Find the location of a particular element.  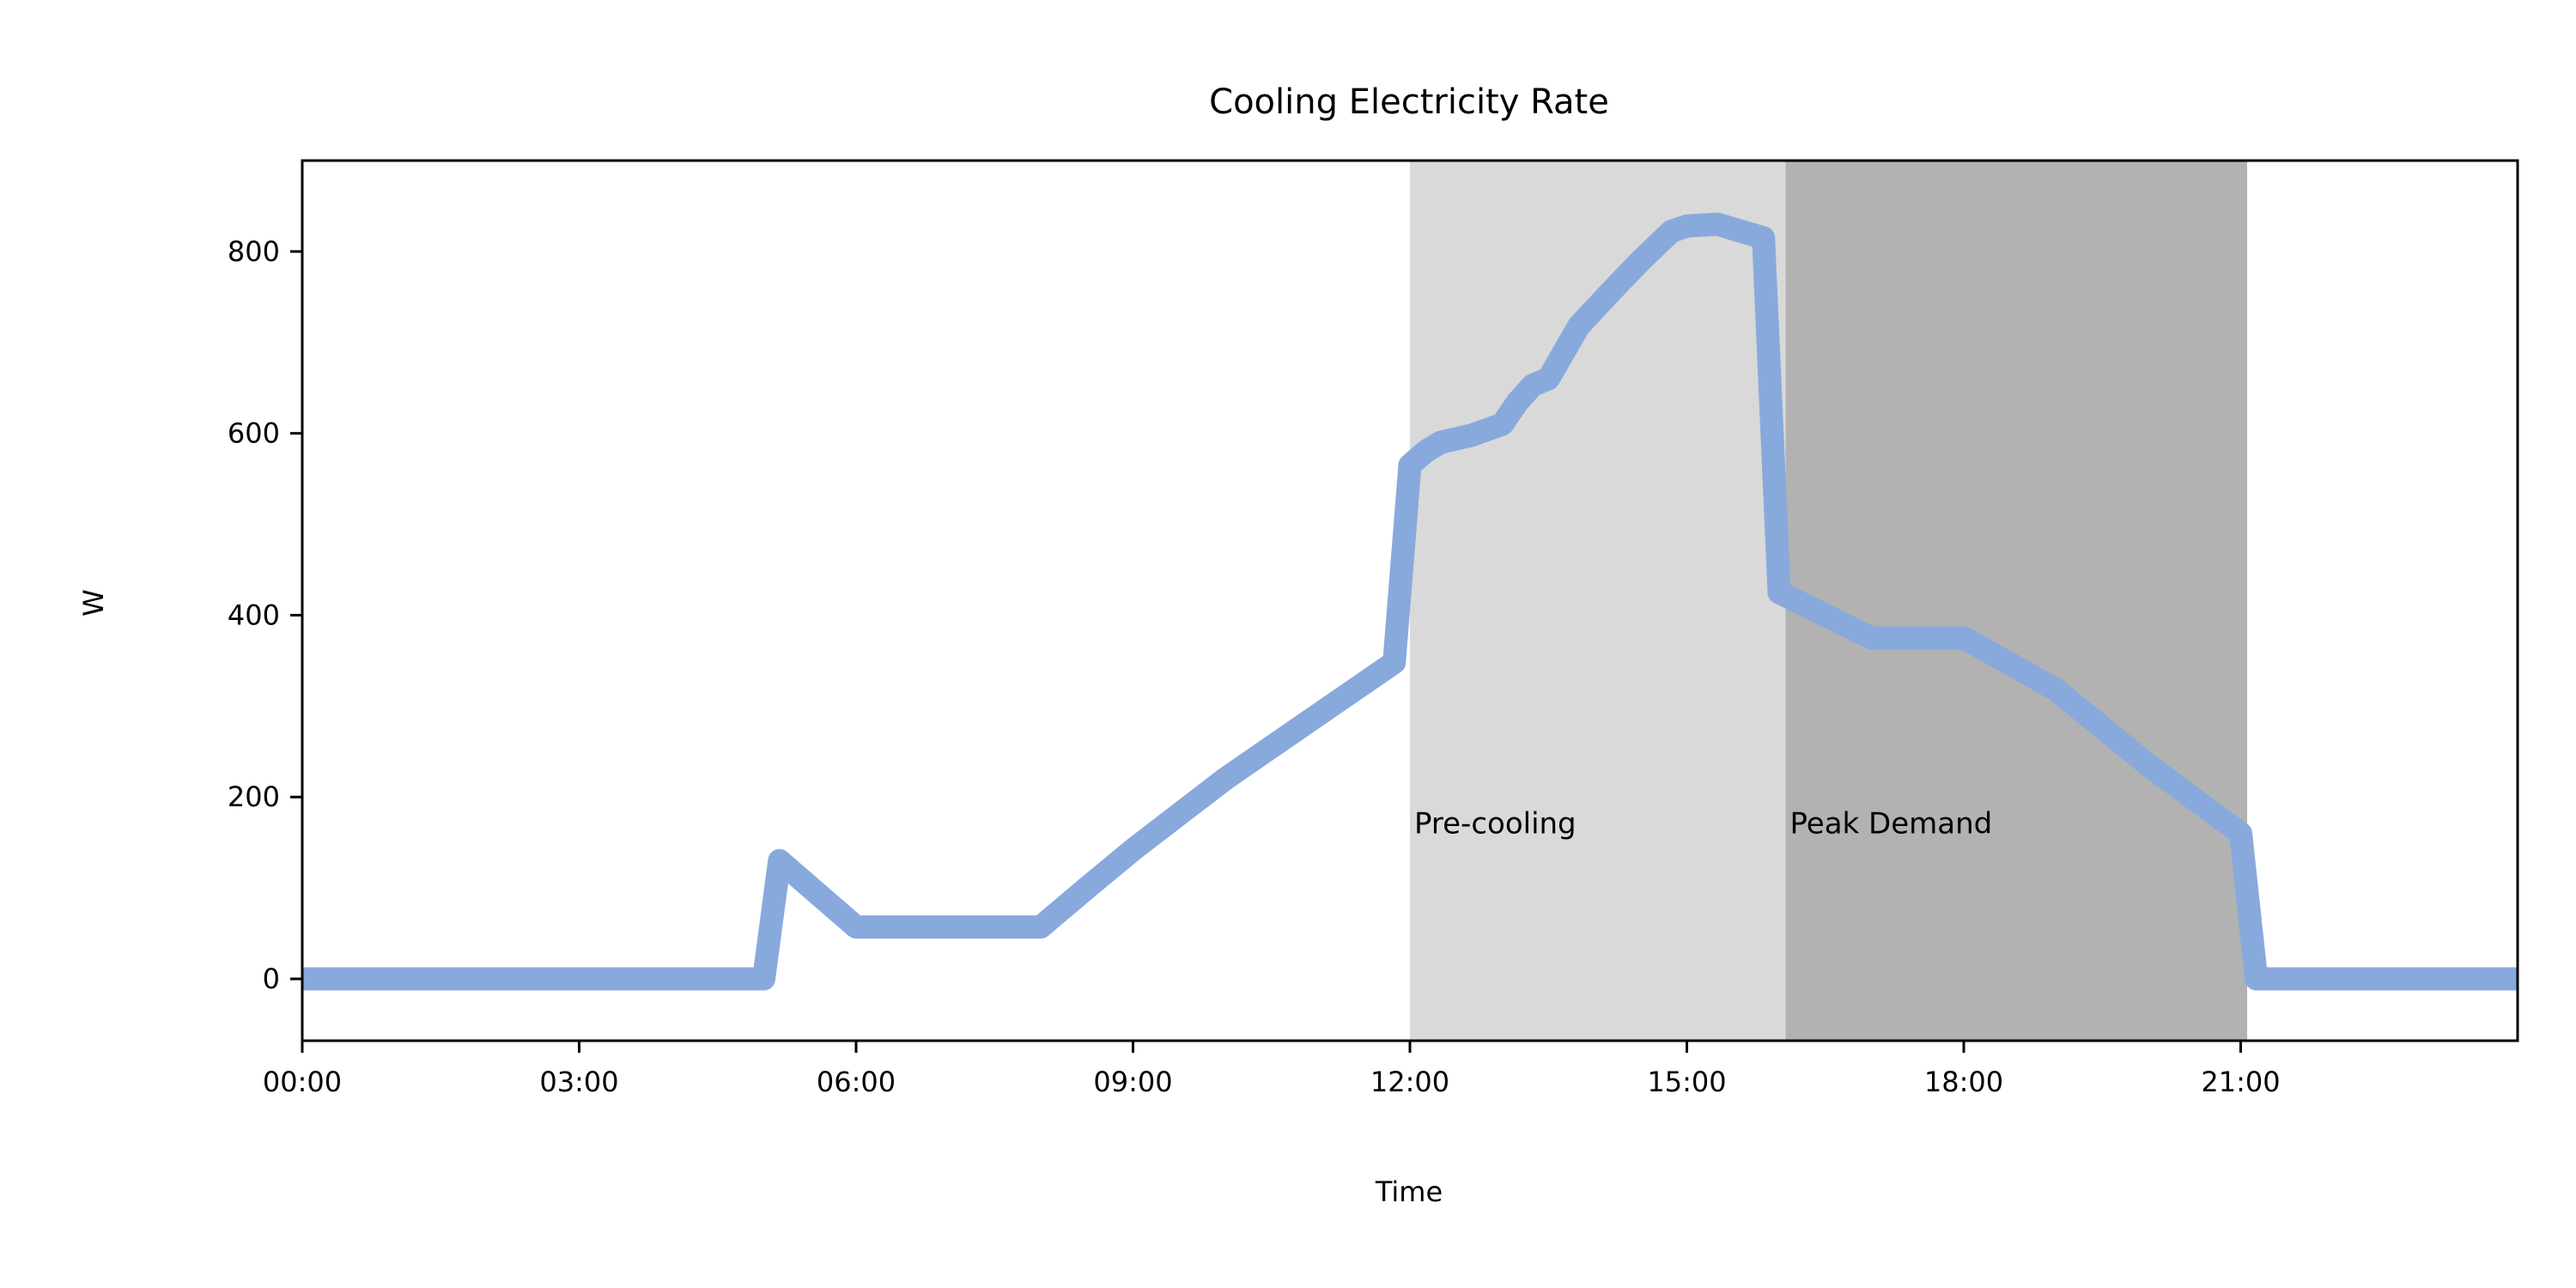

x-tick-label: 12:00 is located at coordinates (1409, 1082).